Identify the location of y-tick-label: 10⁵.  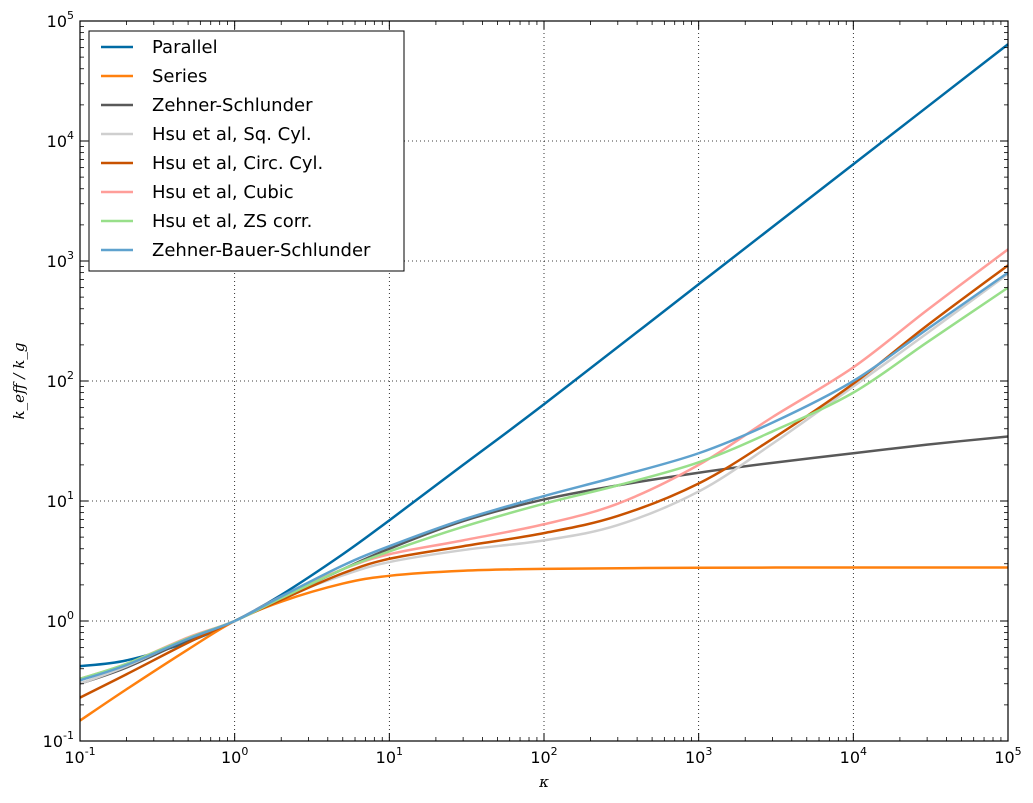
(60, 20).